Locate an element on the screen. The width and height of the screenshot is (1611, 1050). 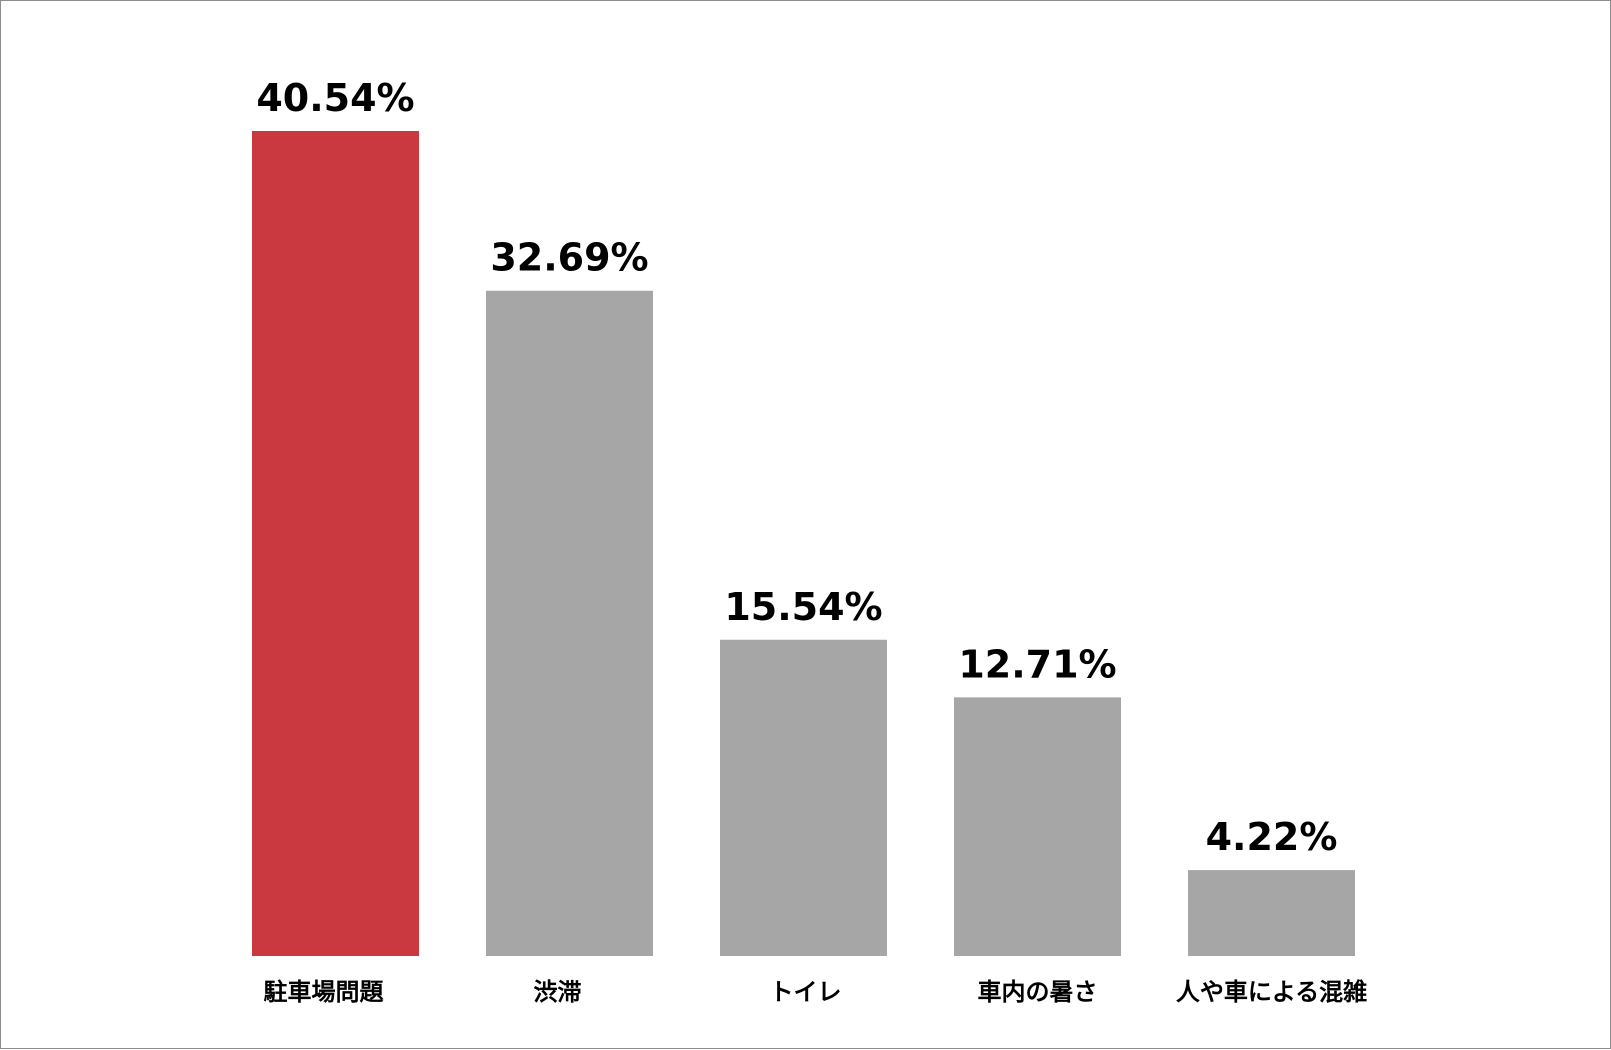
bar-value-label-2: 15.54% is located at coordinates (803, 607).